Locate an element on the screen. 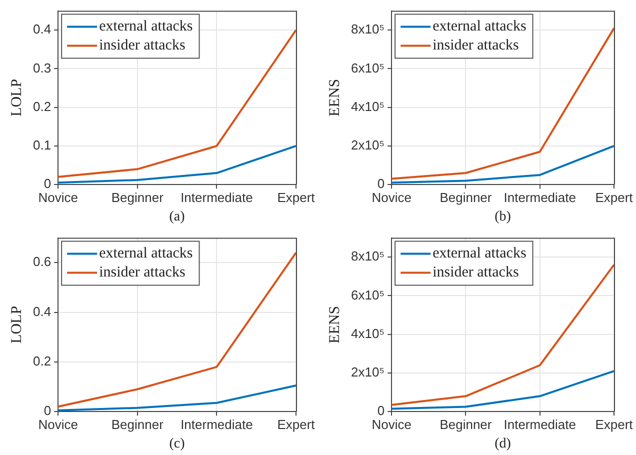 This screenshot has width=636, height=455. x-axis-title: (a) is located at coordinates (177, 216).